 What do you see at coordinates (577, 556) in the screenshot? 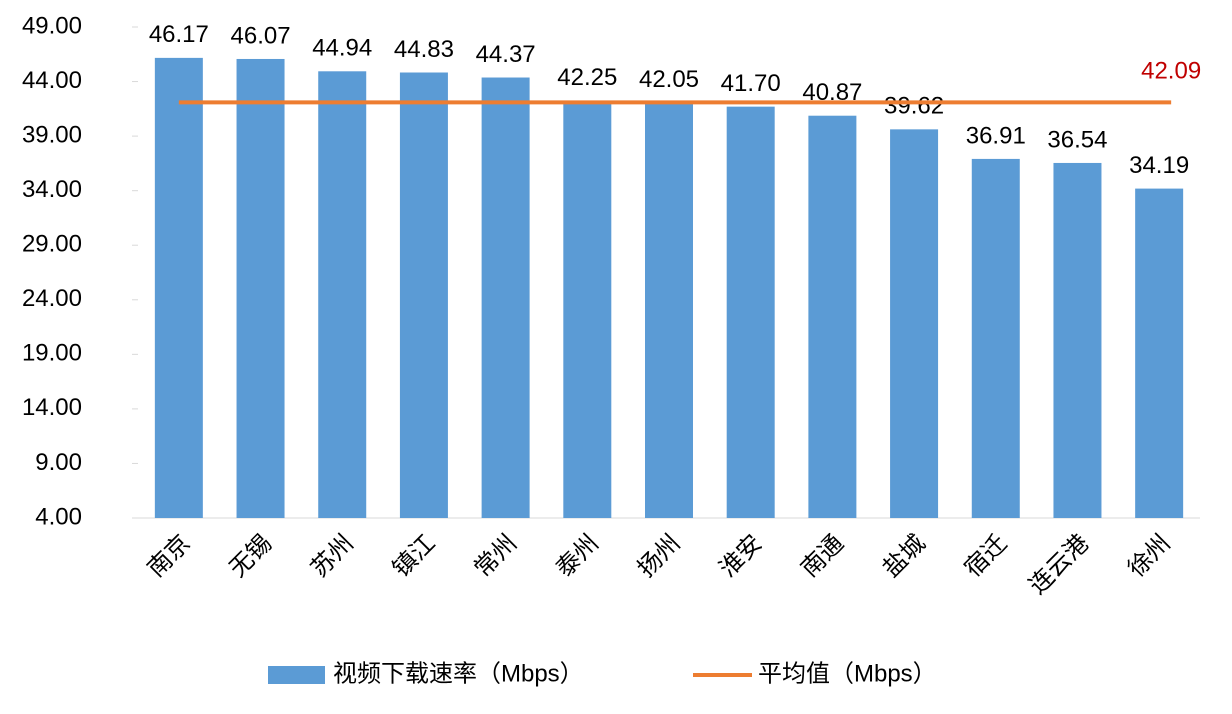
I see `x-tick-label: 泰州` at bounding box center [577, 556].